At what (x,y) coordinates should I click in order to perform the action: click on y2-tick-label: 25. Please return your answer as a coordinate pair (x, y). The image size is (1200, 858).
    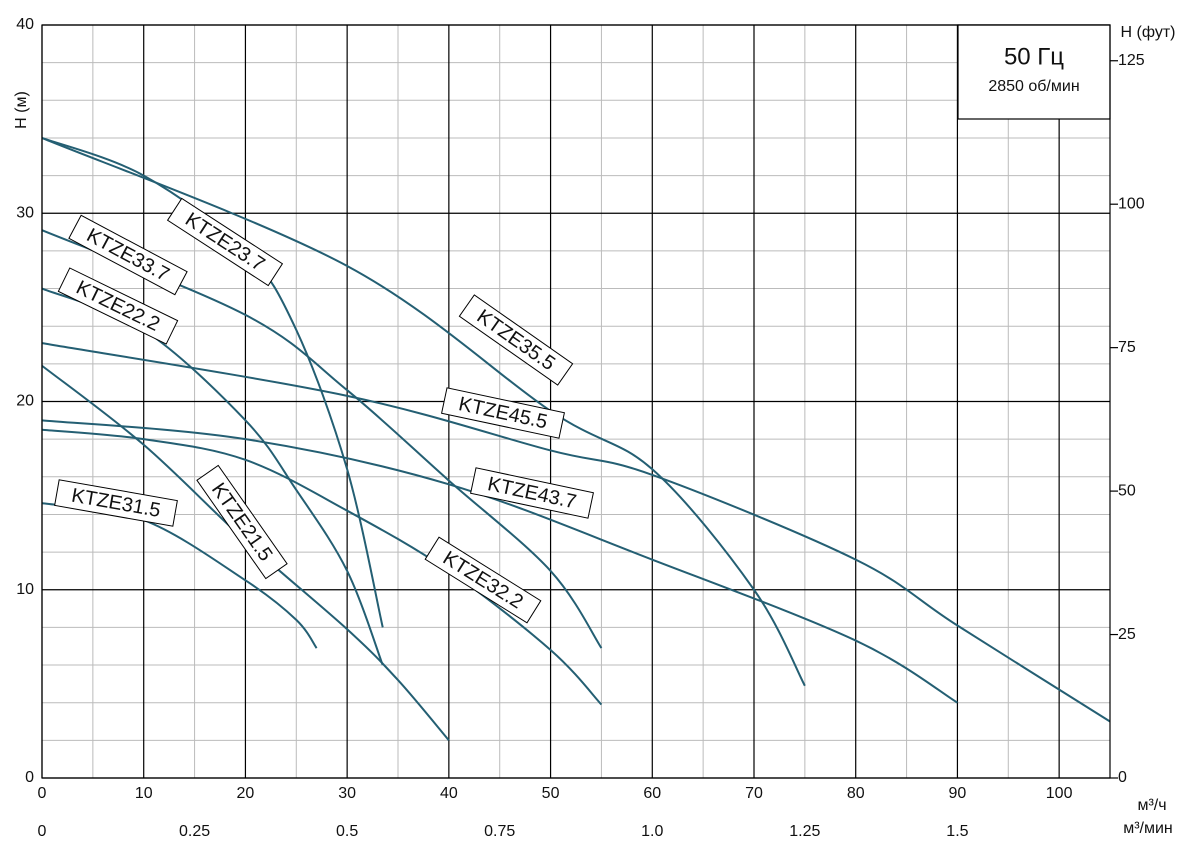
    Looking at the image, I should click on (1127, 634).